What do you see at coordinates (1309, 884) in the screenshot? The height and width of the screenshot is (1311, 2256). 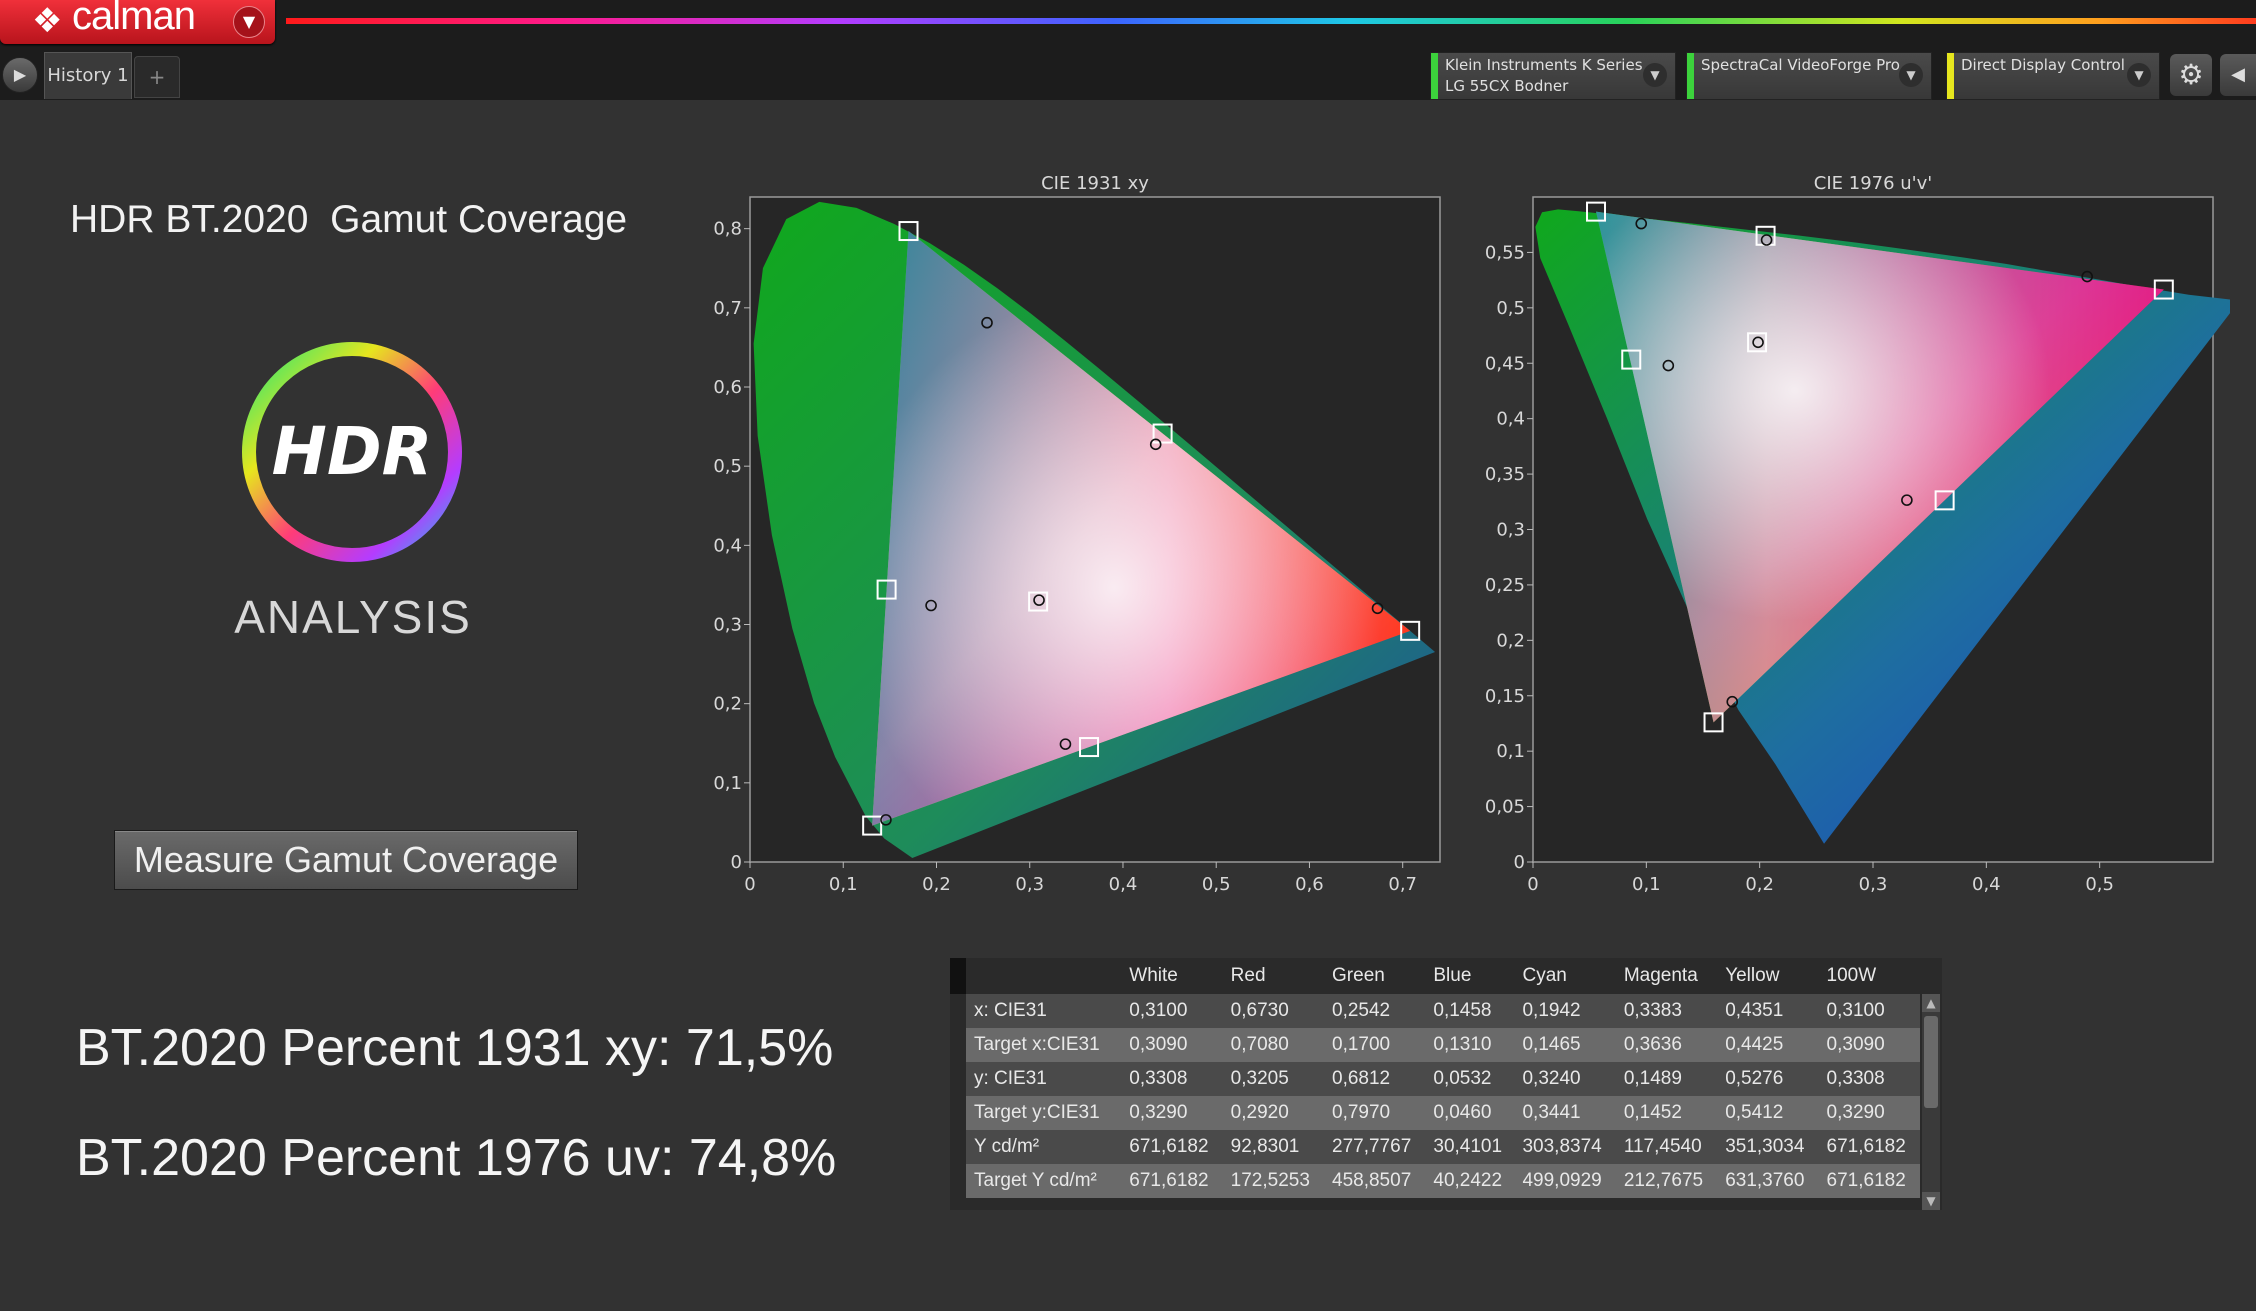 I see `x-tick-label: 0,6` at bounding box center [1309, 884].